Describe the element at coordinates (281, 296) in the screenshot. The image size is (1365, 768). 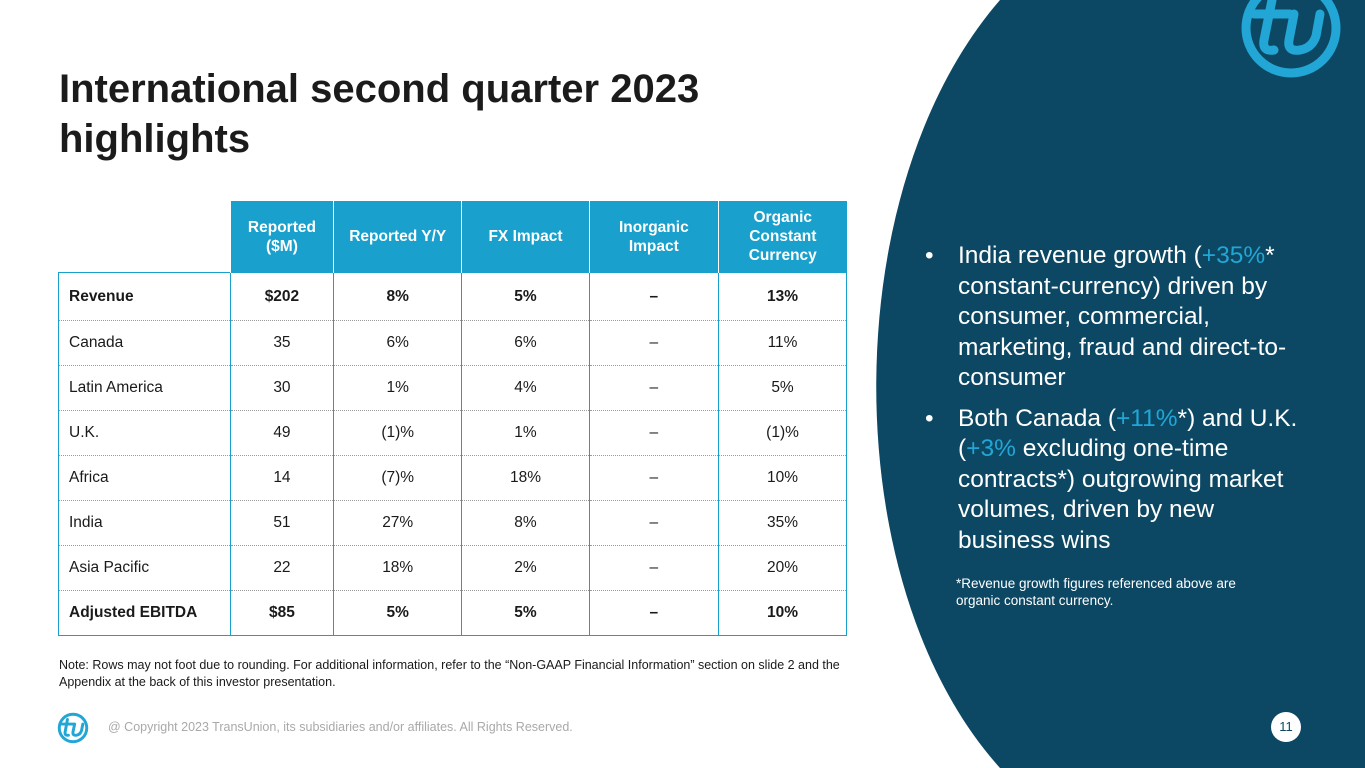
I see `cell-reported-m: $202` at that location.